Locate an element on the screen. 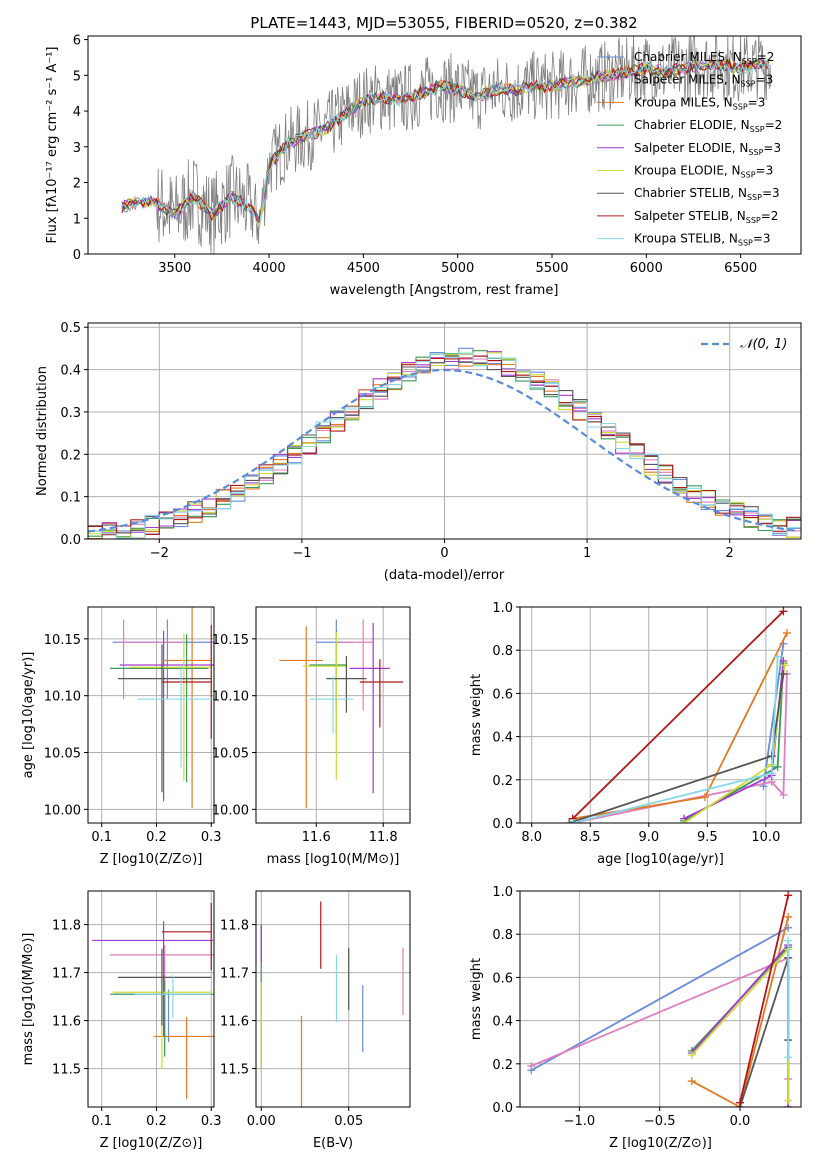 This screenshot has height=1170, width=819. mass_vs_Z-axes is located at coordinates (149, 1001).